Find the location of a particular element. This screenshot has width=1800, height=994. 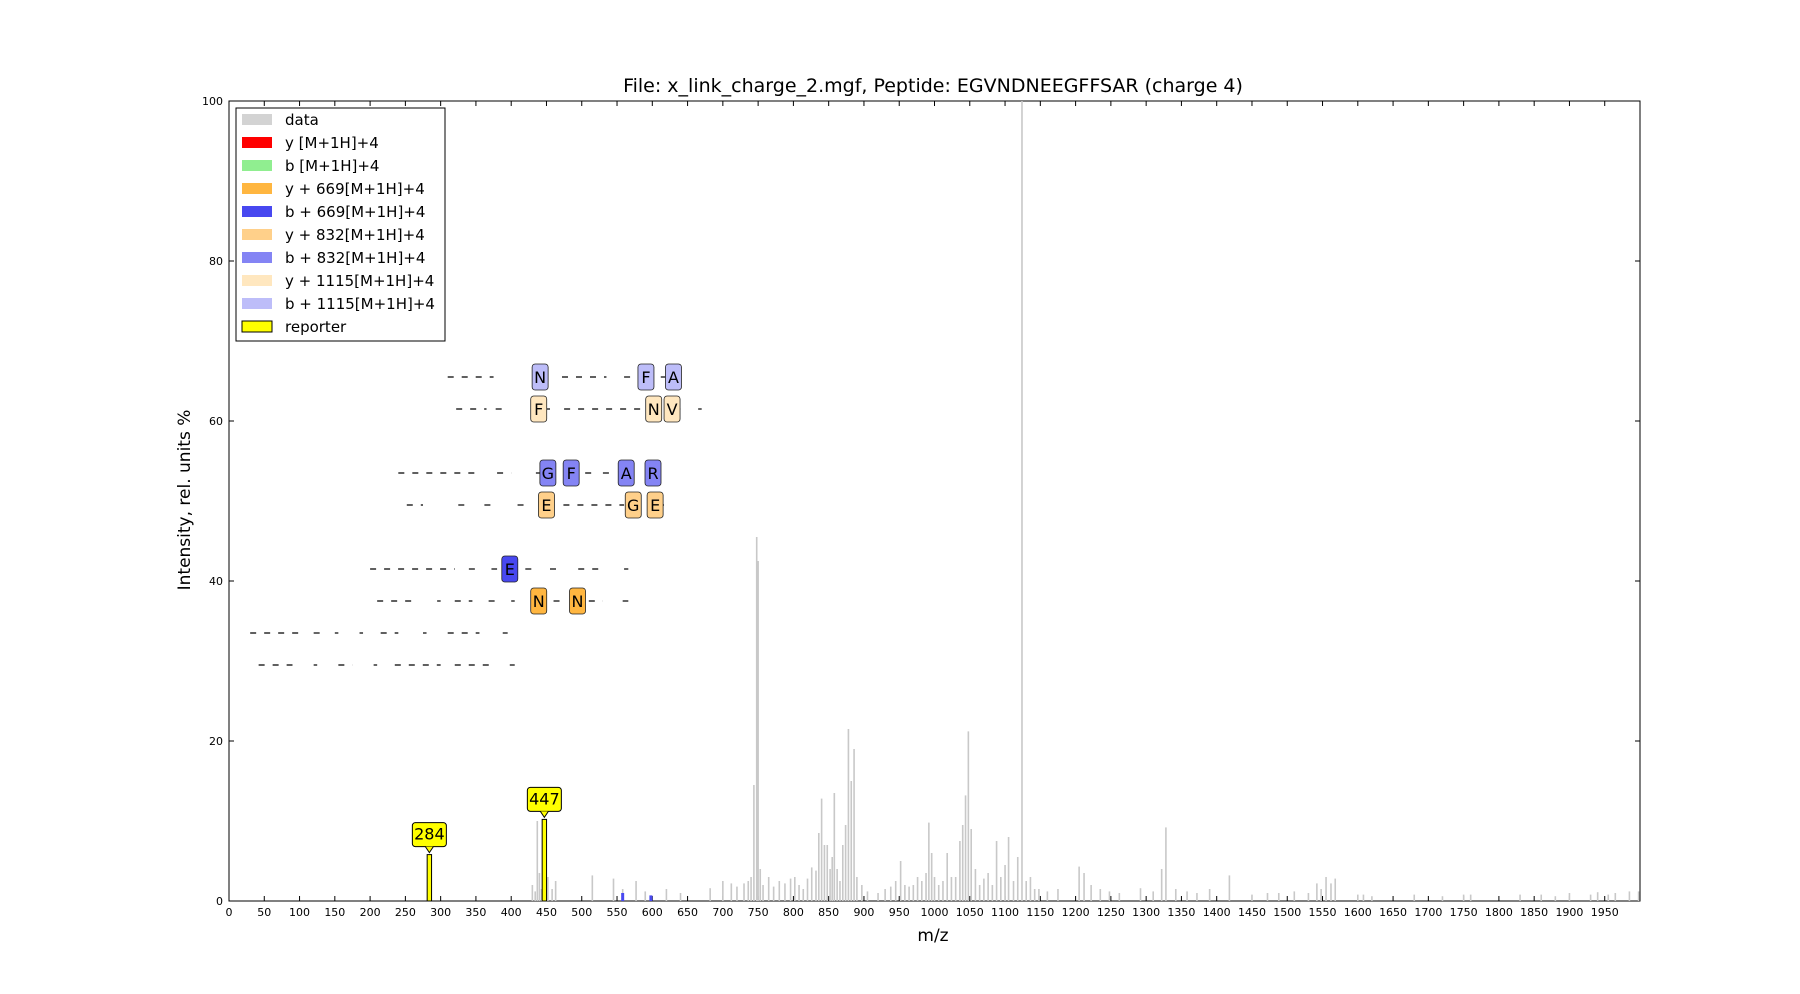

x-tick-label: 900 is located at coordinates (863, 912).